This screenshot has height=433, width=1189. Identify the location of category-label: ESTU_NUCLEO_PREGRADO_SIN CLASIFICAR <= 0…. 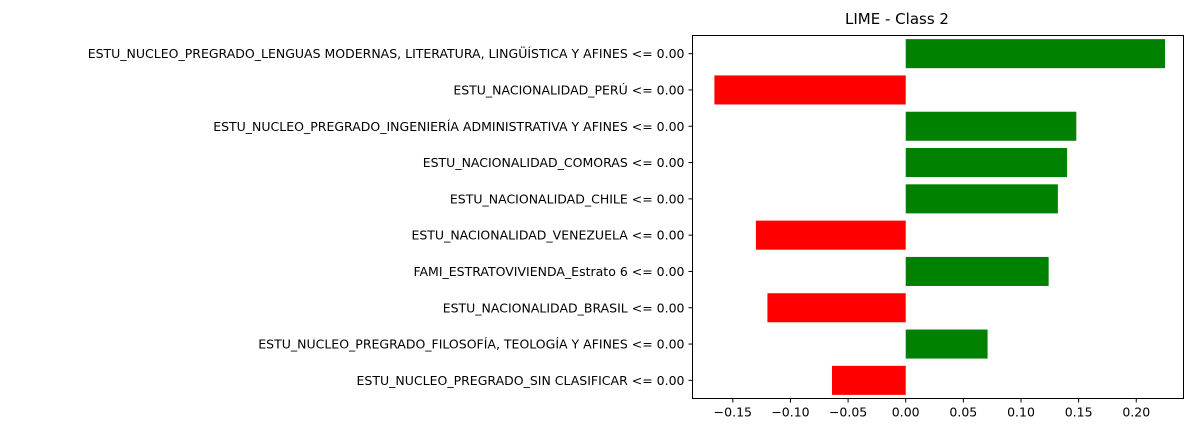
(521, 380).